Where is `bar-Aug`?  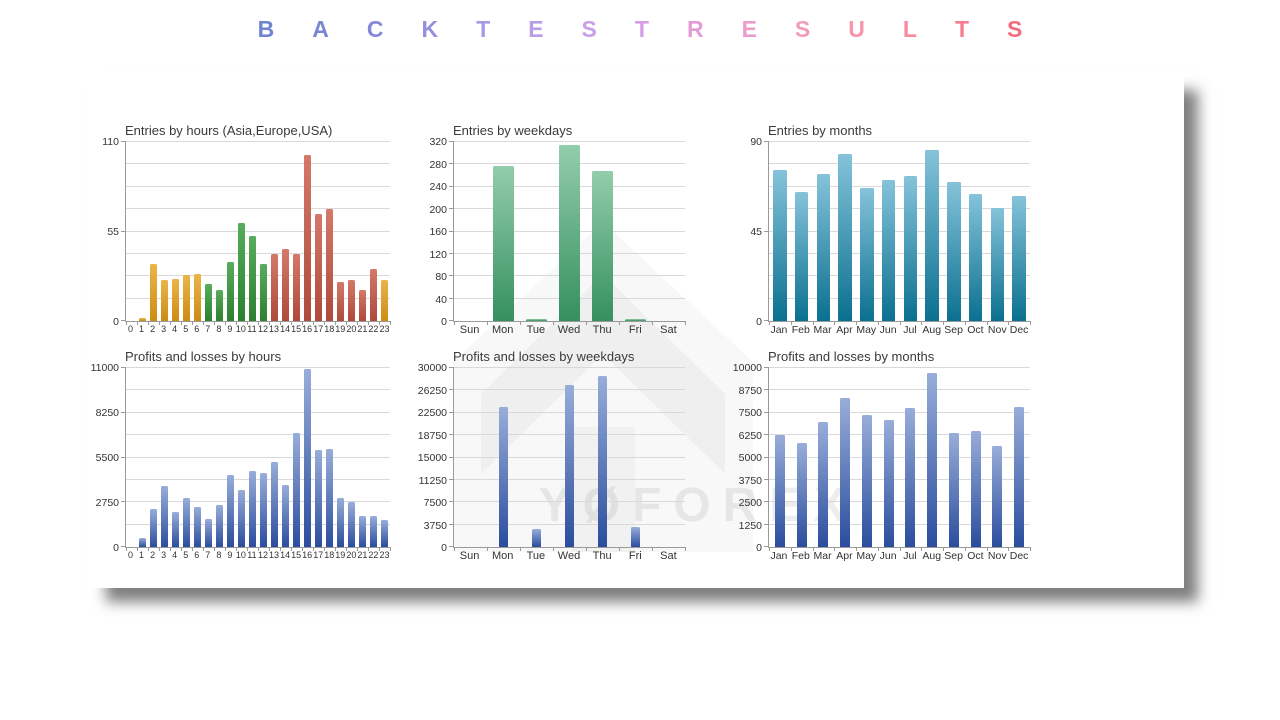
bar-Aug is located at coordinates (932, 460).